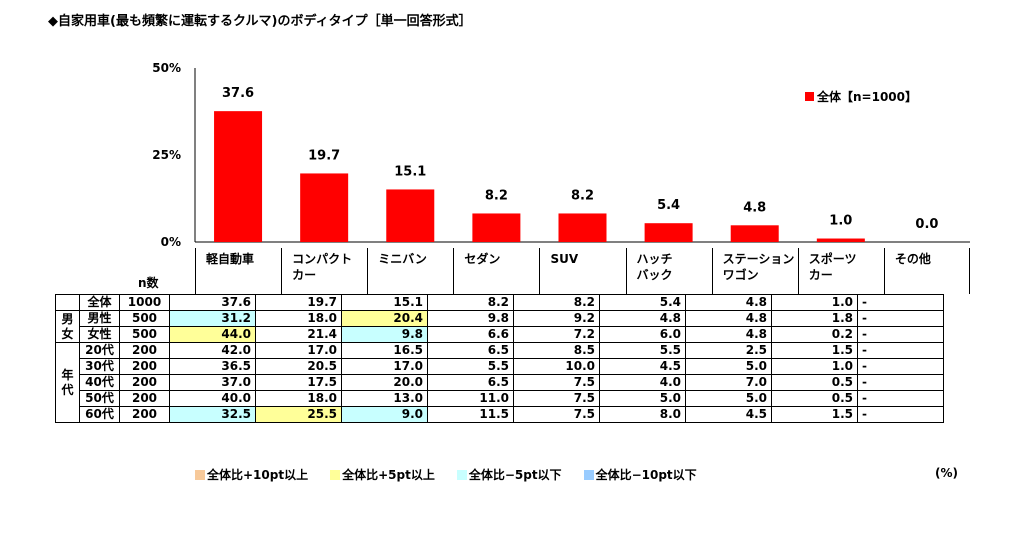 The width and height of the screenshot is (1024, 538). I want to click on highlight-swatch, so click(335, 474).